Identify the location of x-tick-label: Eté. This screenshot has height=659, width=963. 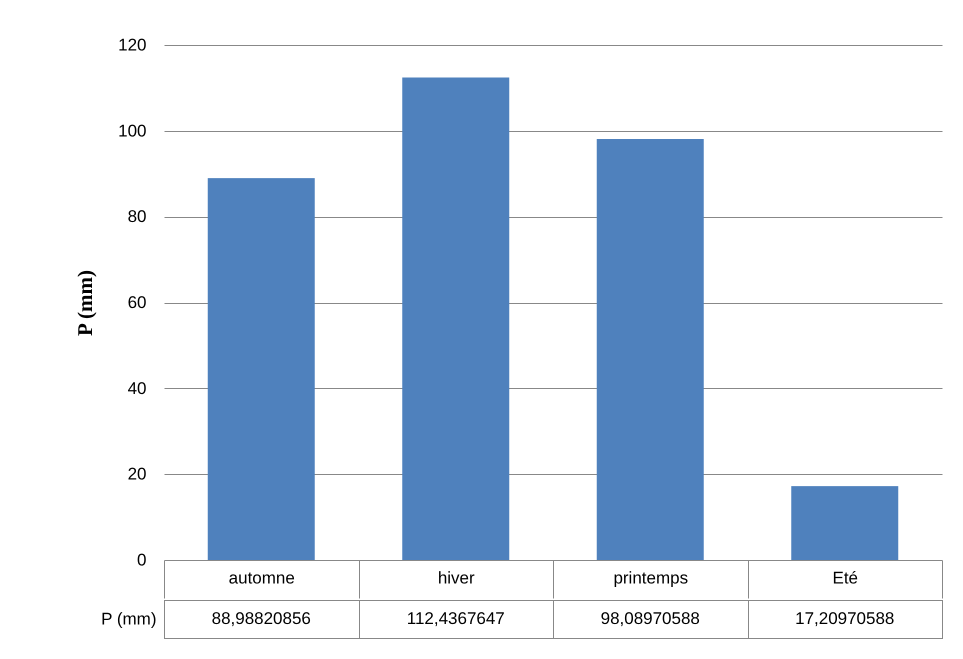
(845, 578).